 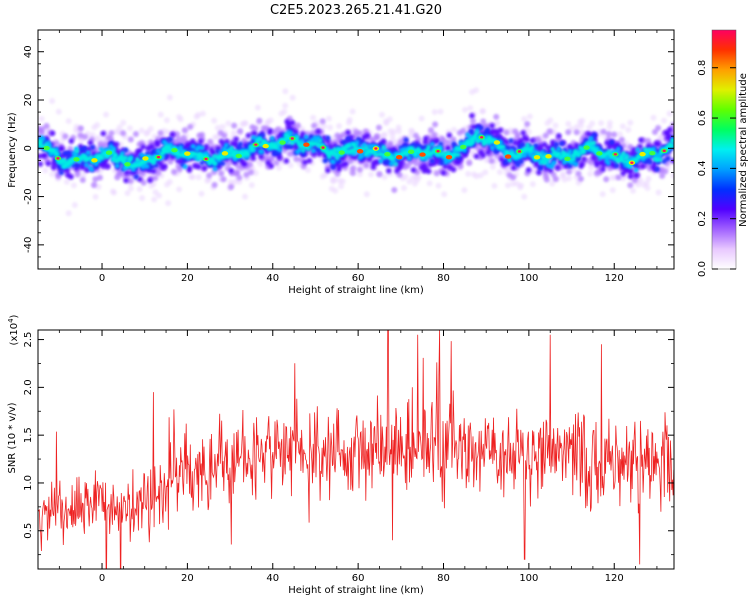 What do you see at coordinates (28, 148) in the screenshot?
I see `y-tick-label: 0` at bounding box center [28, 148].